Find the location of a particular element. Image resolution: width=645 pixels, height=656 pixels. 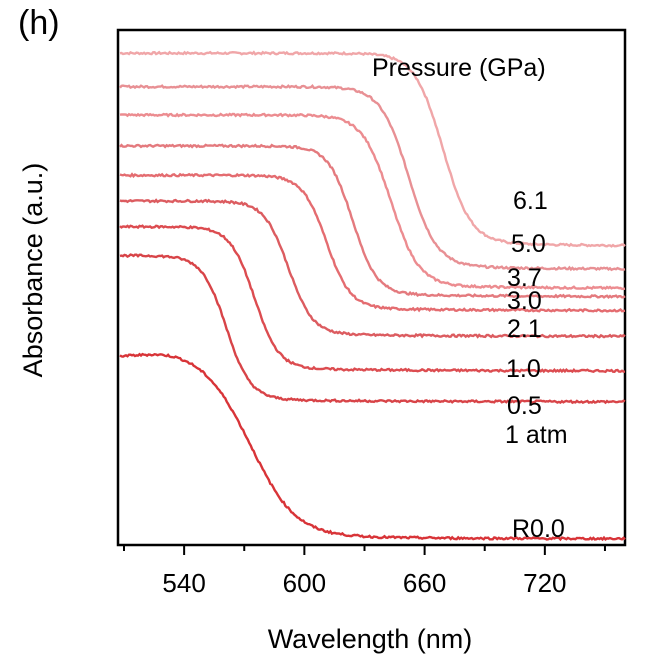

series-label-5-0: 5.0 is located at coordinates (528, 244).